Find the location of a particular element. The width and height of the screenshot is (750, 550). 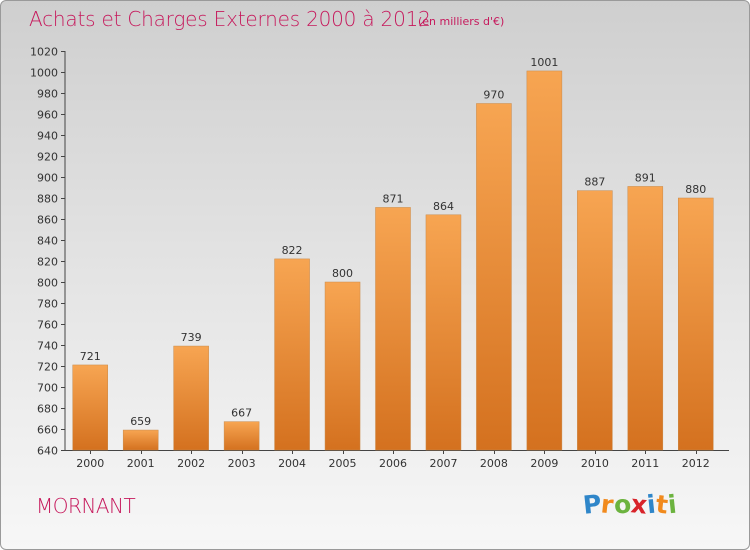

y-tick-label: 1000 is located at coordinates (44, 73).